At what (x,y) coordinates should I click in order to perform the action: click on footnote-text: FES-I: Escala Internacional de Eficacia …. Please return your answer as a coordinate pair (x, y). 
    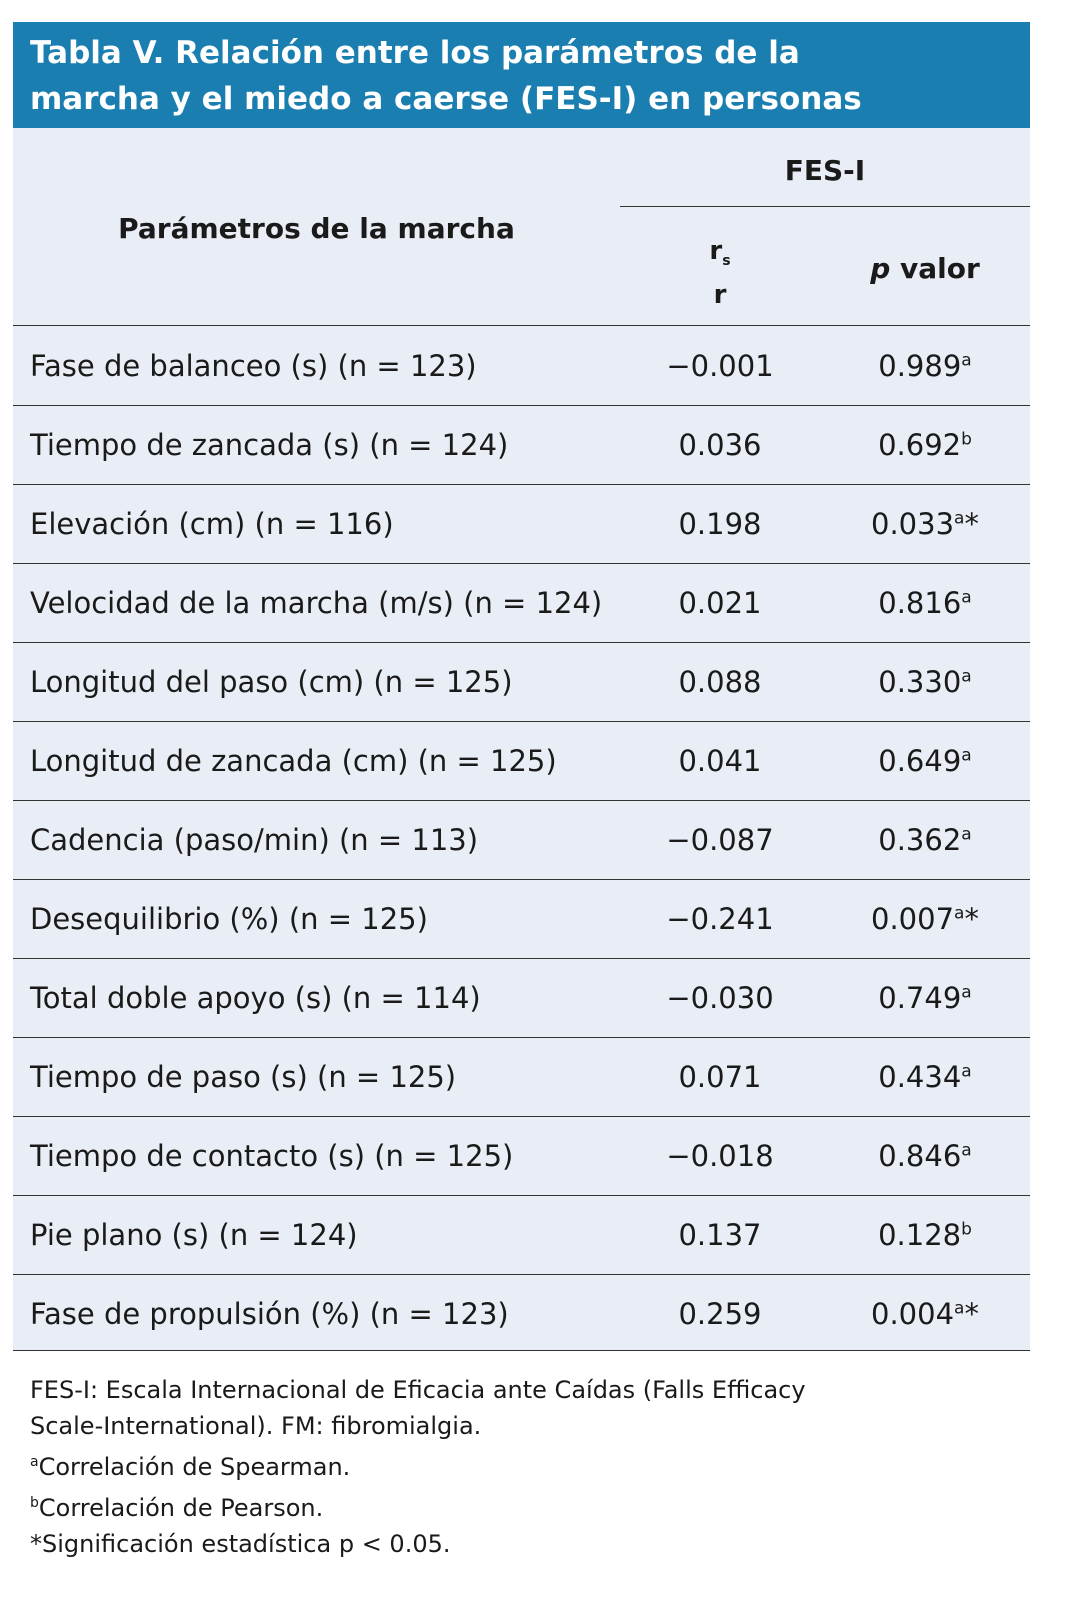
    Looking at the image, I should click on (418, 1408).